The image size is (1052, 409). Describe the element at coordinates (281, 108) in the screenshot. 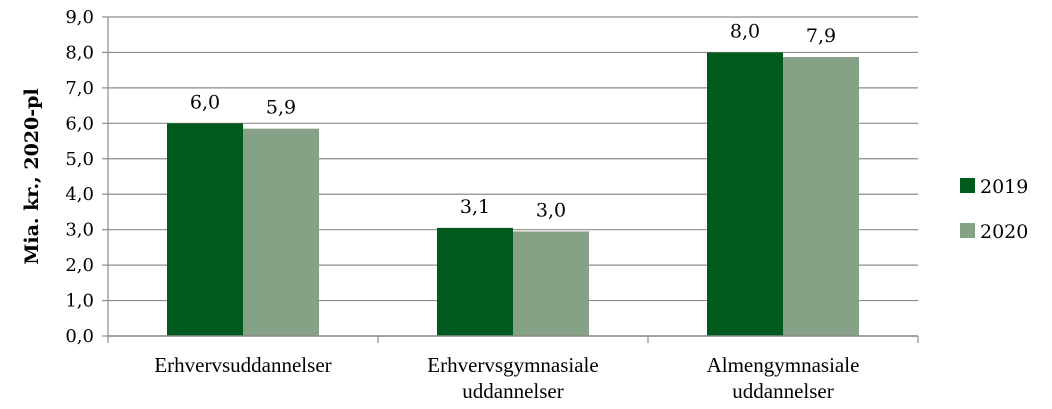

I see `data-label: 5,9` at that location.